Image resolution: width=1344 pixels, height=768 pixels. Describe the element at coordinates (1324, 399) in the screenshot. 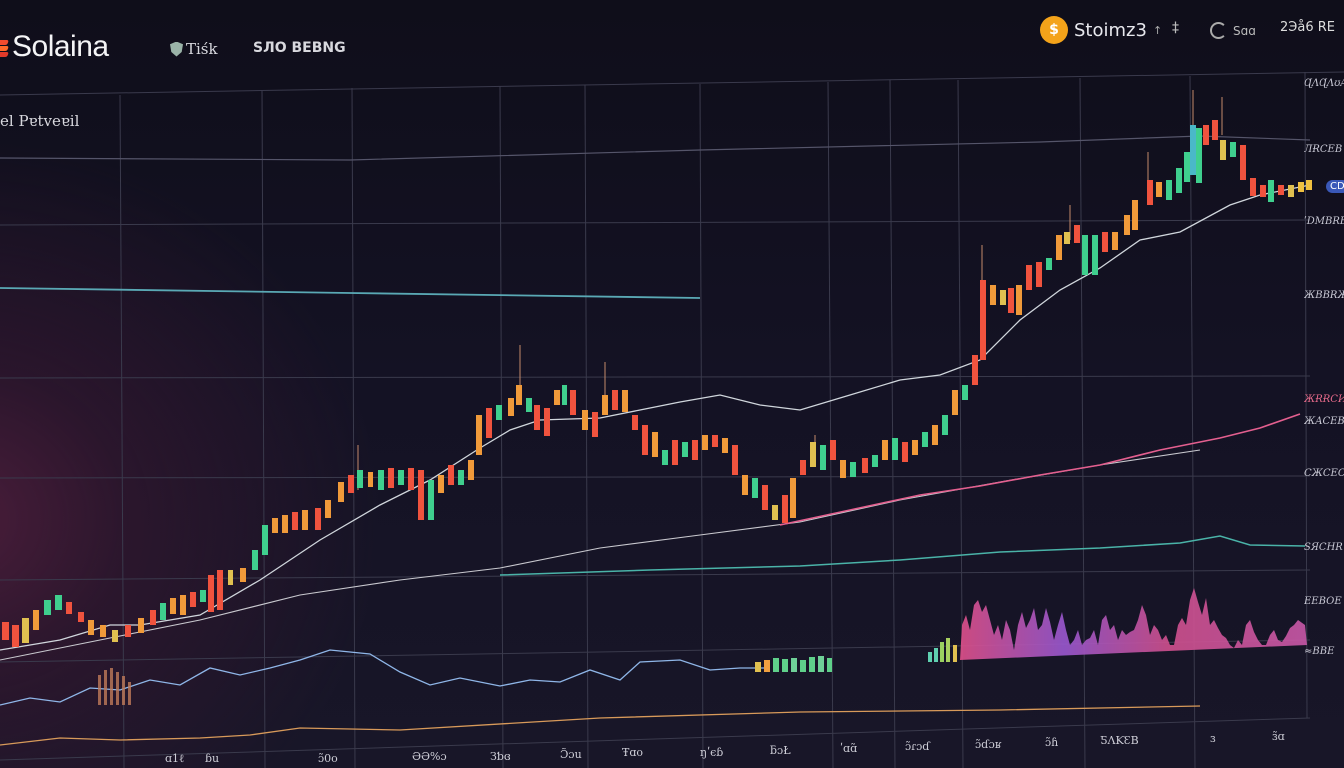

I see `y-axis-label-highlight: ЖɌɌCИ` at that location.